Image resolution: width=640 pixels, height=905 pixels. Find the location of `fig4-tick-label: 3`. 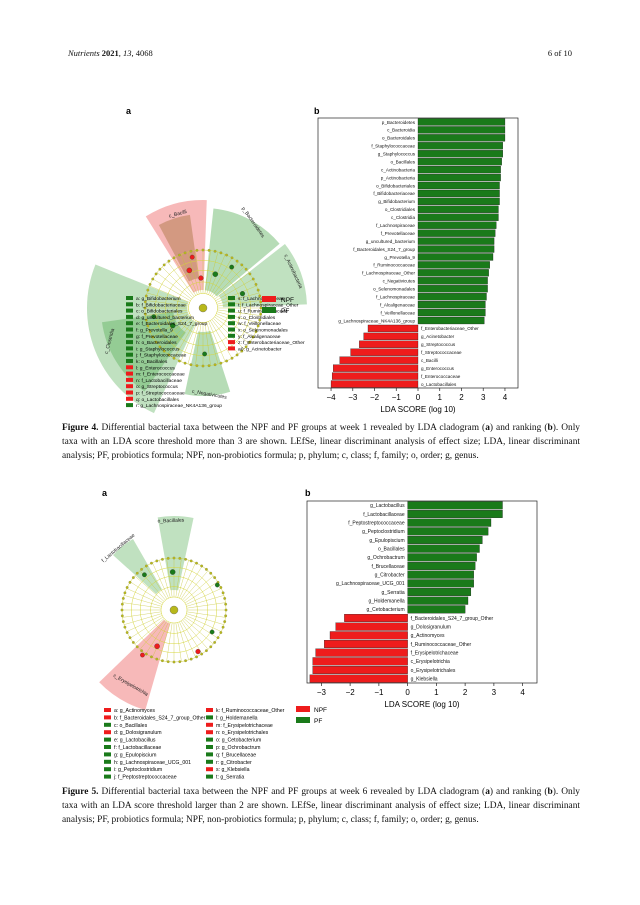

fig4-tick-label: 3 is located at coordinates (483, 397).